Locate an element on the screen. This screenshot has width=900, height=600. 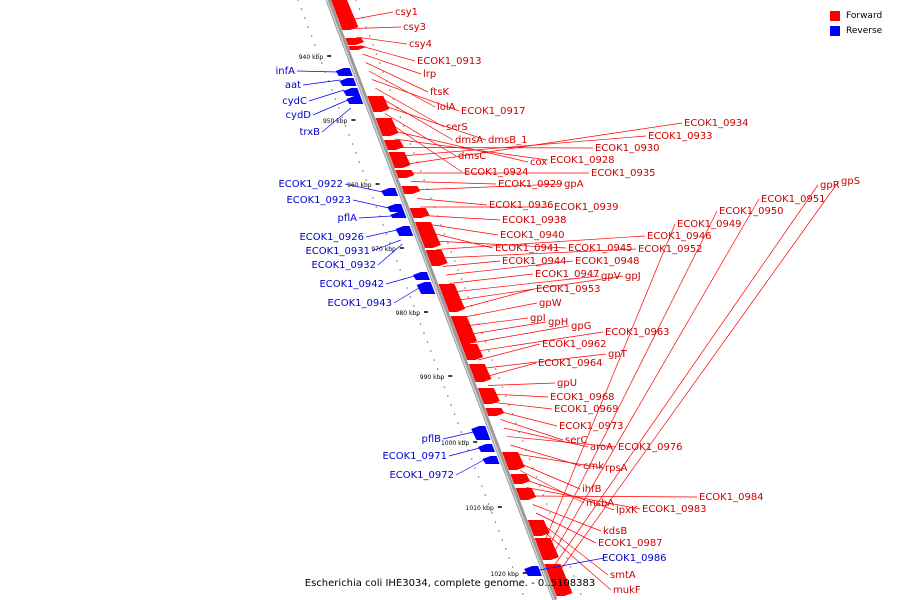
forward-gene-label: aroA is located at coordinates (601, 447).